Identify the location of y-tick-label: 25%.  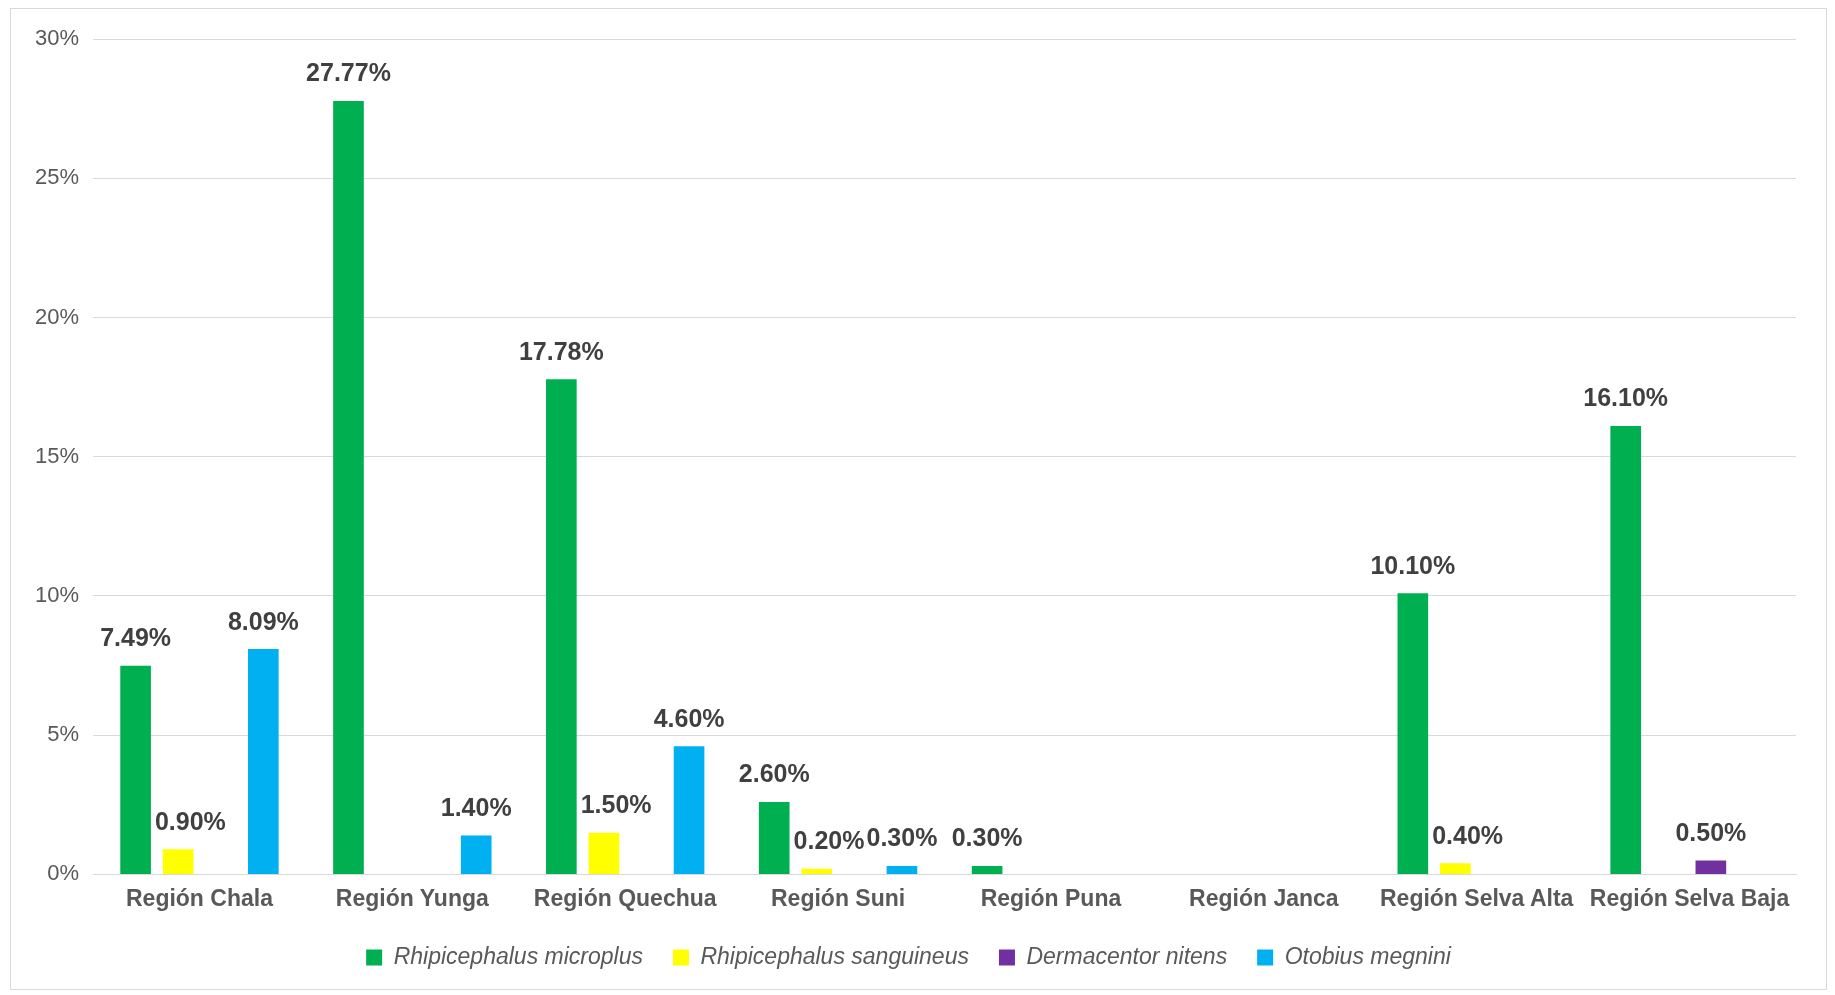
(57, 177).